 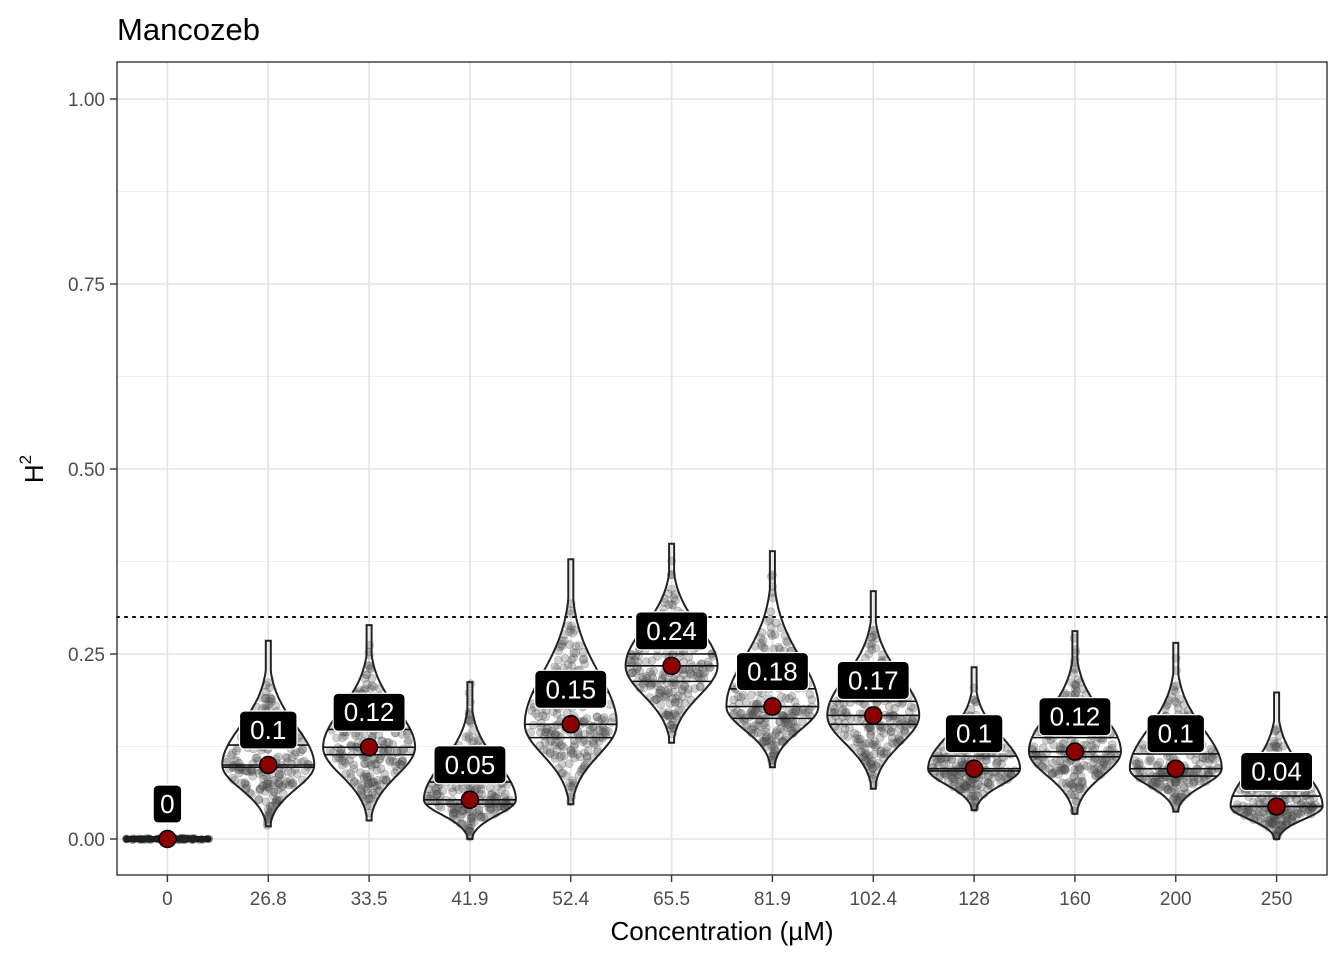 I want to click on x-tick-label: 26.8, so click(x=268, y=899).